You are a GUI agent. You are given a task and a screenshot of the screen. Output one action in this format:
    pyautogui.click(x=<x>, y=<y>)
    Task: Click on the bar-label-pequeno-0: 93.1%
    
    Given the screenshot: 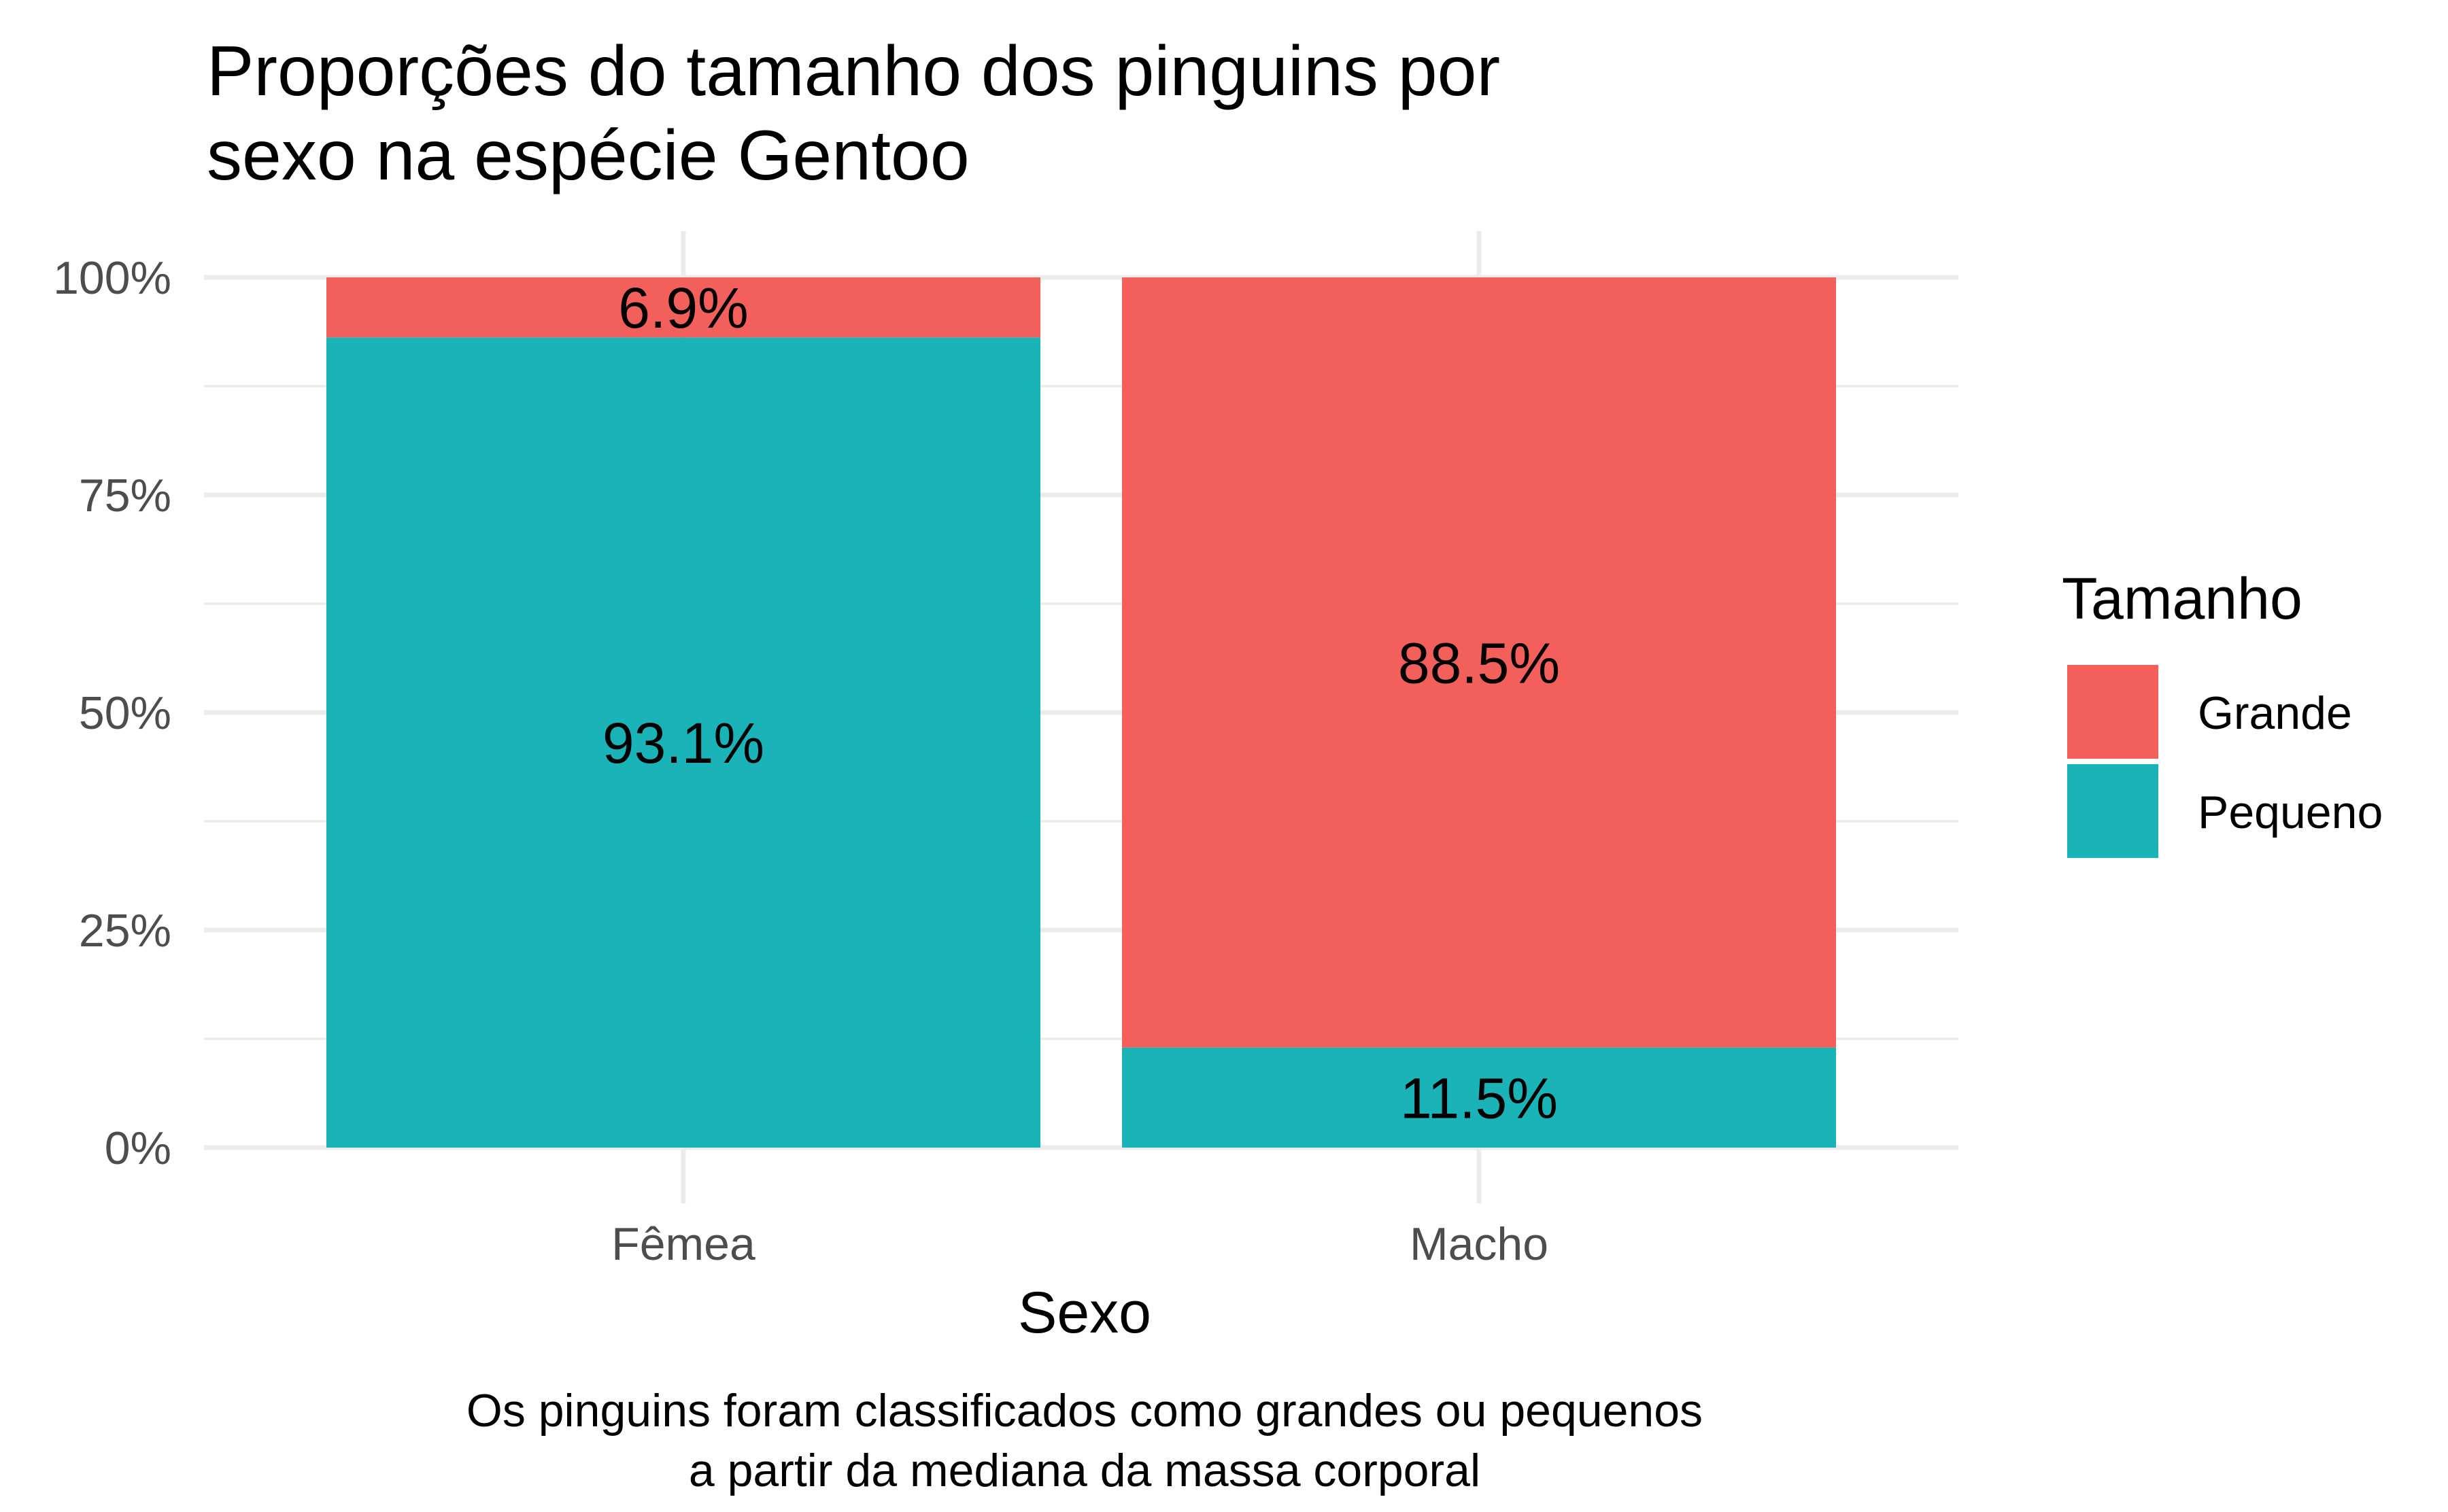 What is the action you would take?
    pyautogui.click(x=683, y=743)
    